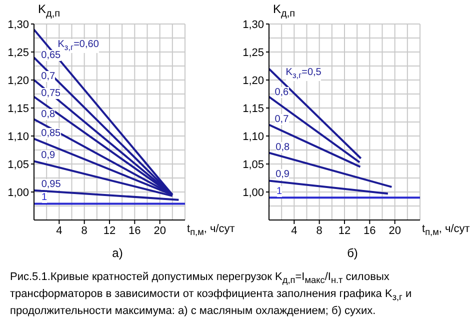  Describe the element at coordinates (51, 55) in the screenshot. I see `series-label: 0,65` at that location.